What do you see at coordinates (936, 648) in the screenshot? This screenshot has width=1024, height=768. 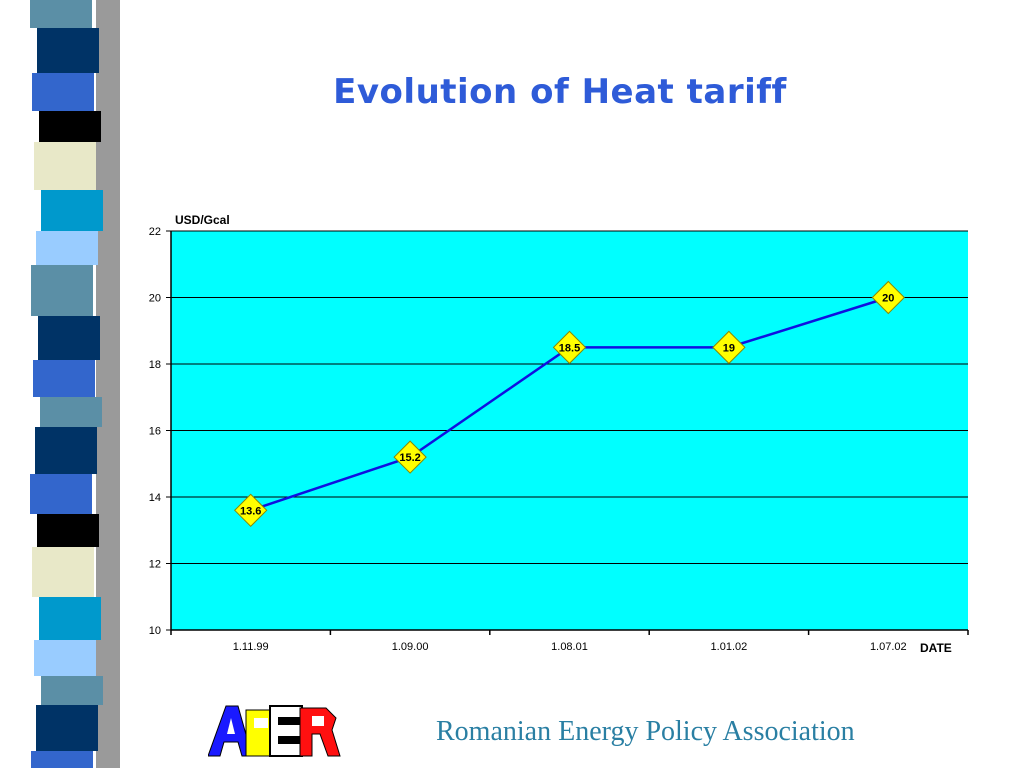 I see `x-axis-label: DATE` at bounding box center [936, 648].